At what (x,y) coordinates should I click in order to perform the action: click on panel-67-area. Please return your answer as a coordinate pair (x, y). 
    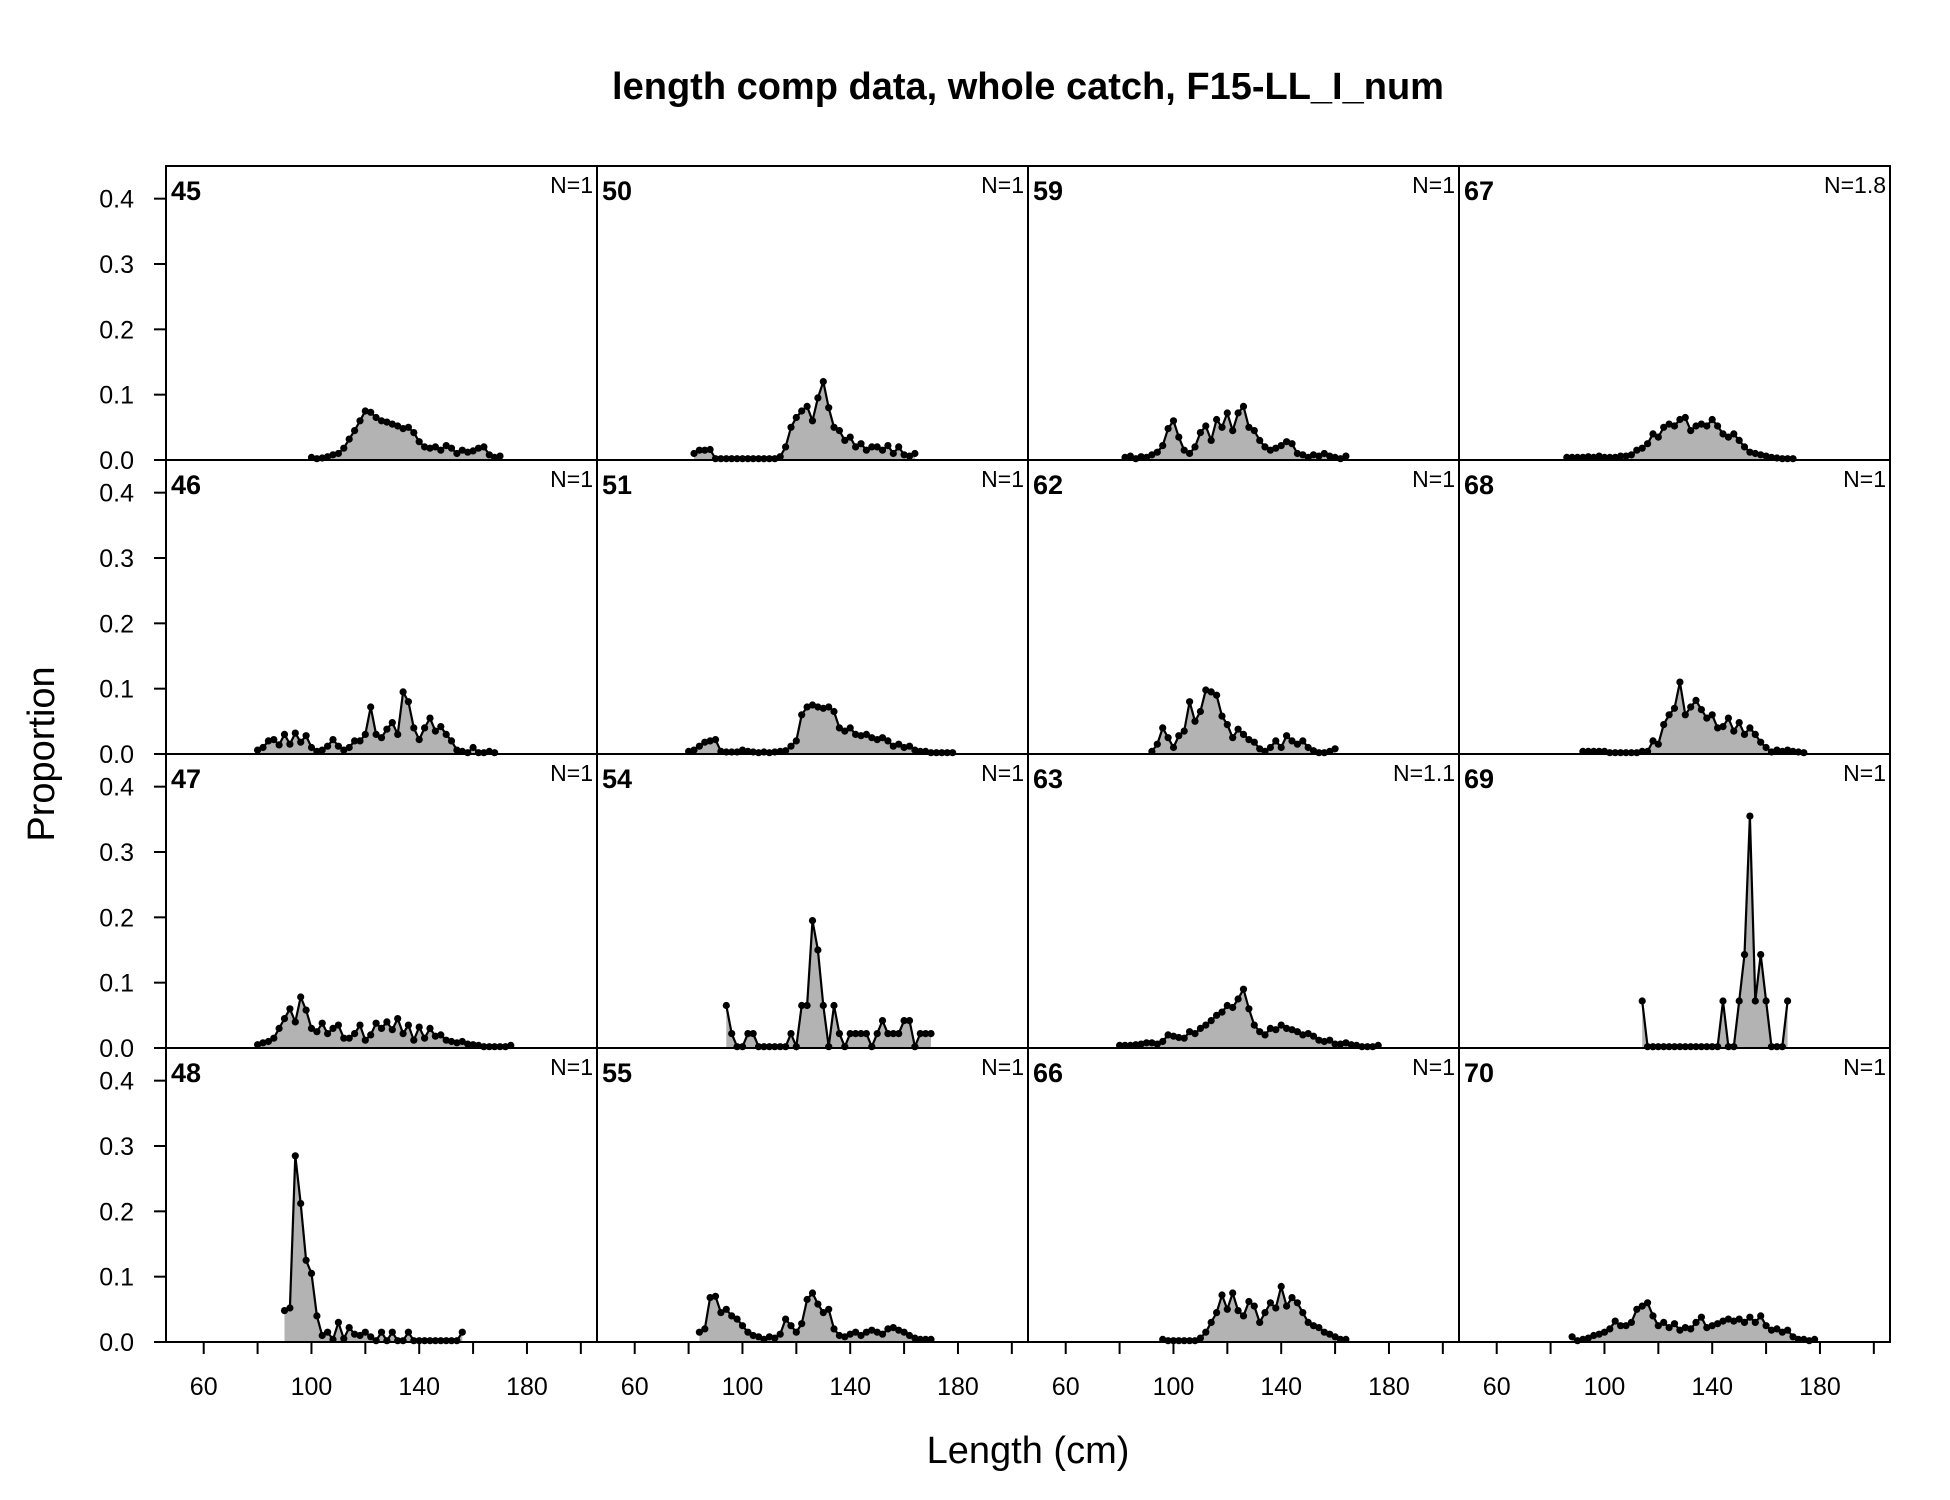
    Looking at the image, I should click on (1679, 438).